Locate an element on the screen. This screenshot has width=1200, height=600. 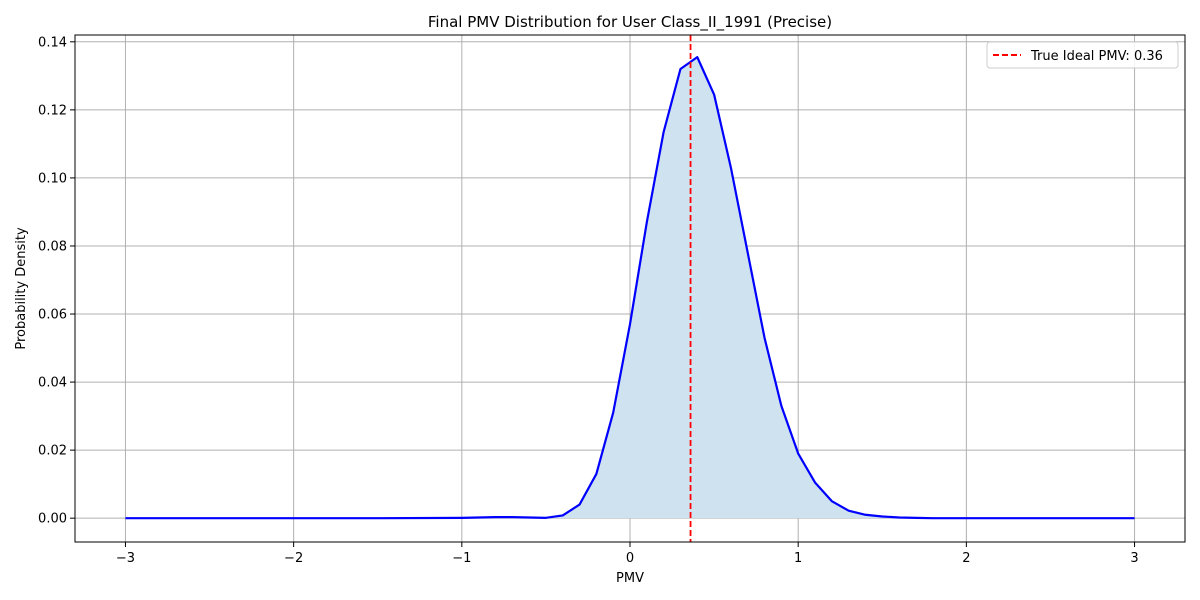
legend-box is located at coordinates (1082, 55).